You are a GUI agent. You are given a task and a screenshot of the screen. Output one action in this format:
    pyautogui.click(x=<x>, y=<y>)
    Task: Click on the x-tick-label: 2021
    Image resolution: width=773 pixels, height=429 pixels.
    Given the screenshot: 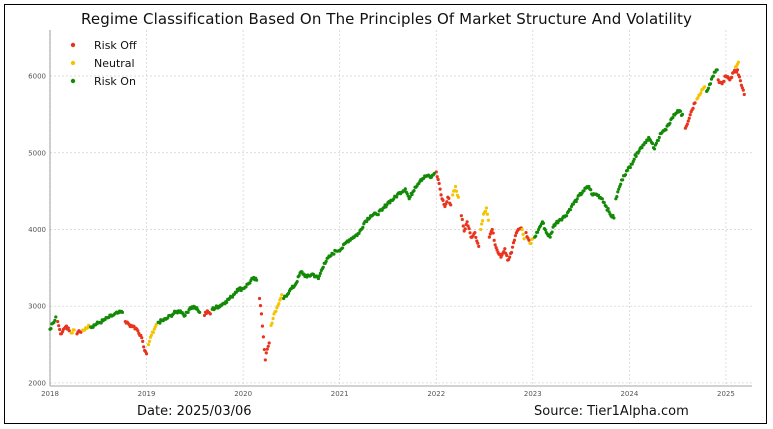 What is the action you would take?
    pyautogui.click(x=340, y=394)
    